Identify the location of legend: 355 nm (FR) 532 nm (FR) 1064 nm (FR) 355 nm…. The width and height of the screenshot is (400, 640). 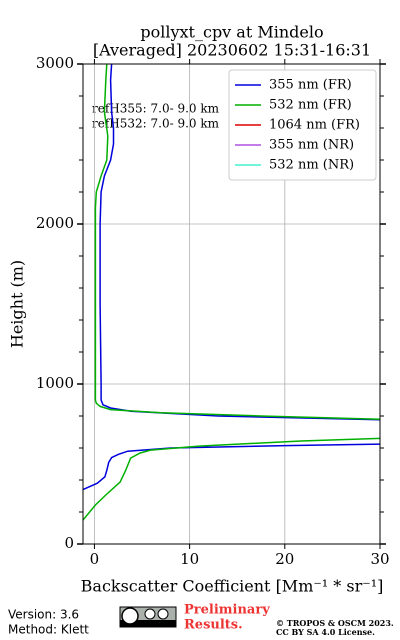
(302, 125).